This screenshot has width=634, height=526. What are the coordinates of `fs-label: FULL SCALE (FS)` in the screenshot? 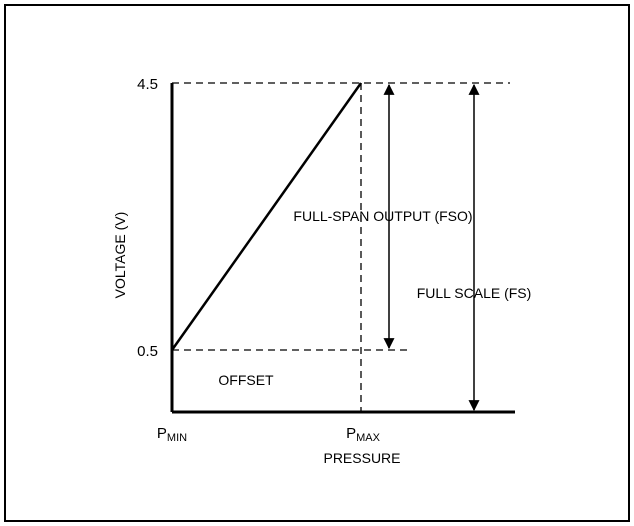 It's located at (474, 293).